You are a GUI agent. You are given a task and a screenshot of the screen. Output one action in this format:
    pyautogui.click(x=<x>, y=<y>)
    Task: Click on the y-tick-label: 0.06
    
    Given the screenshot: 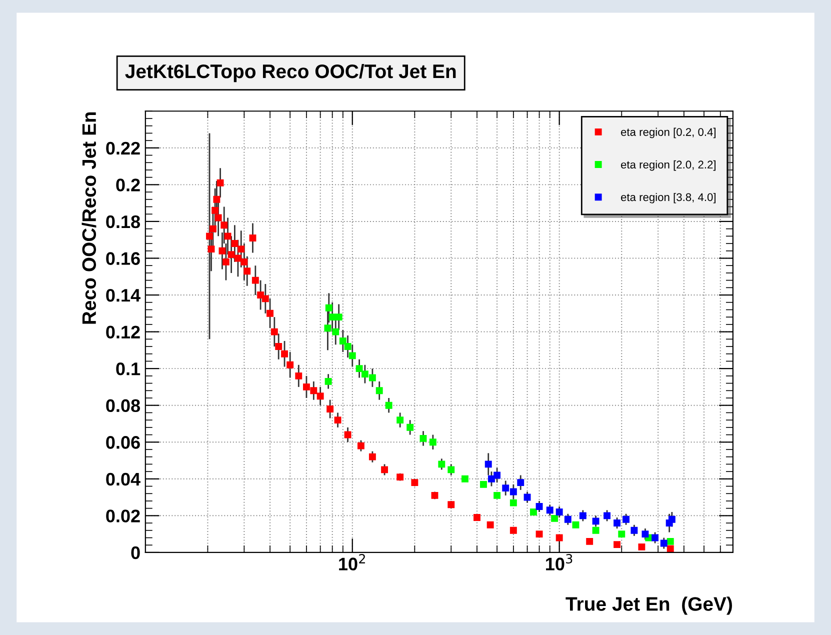 What is the action you would take?
    pyautogui.click(x=123, y=442)
    